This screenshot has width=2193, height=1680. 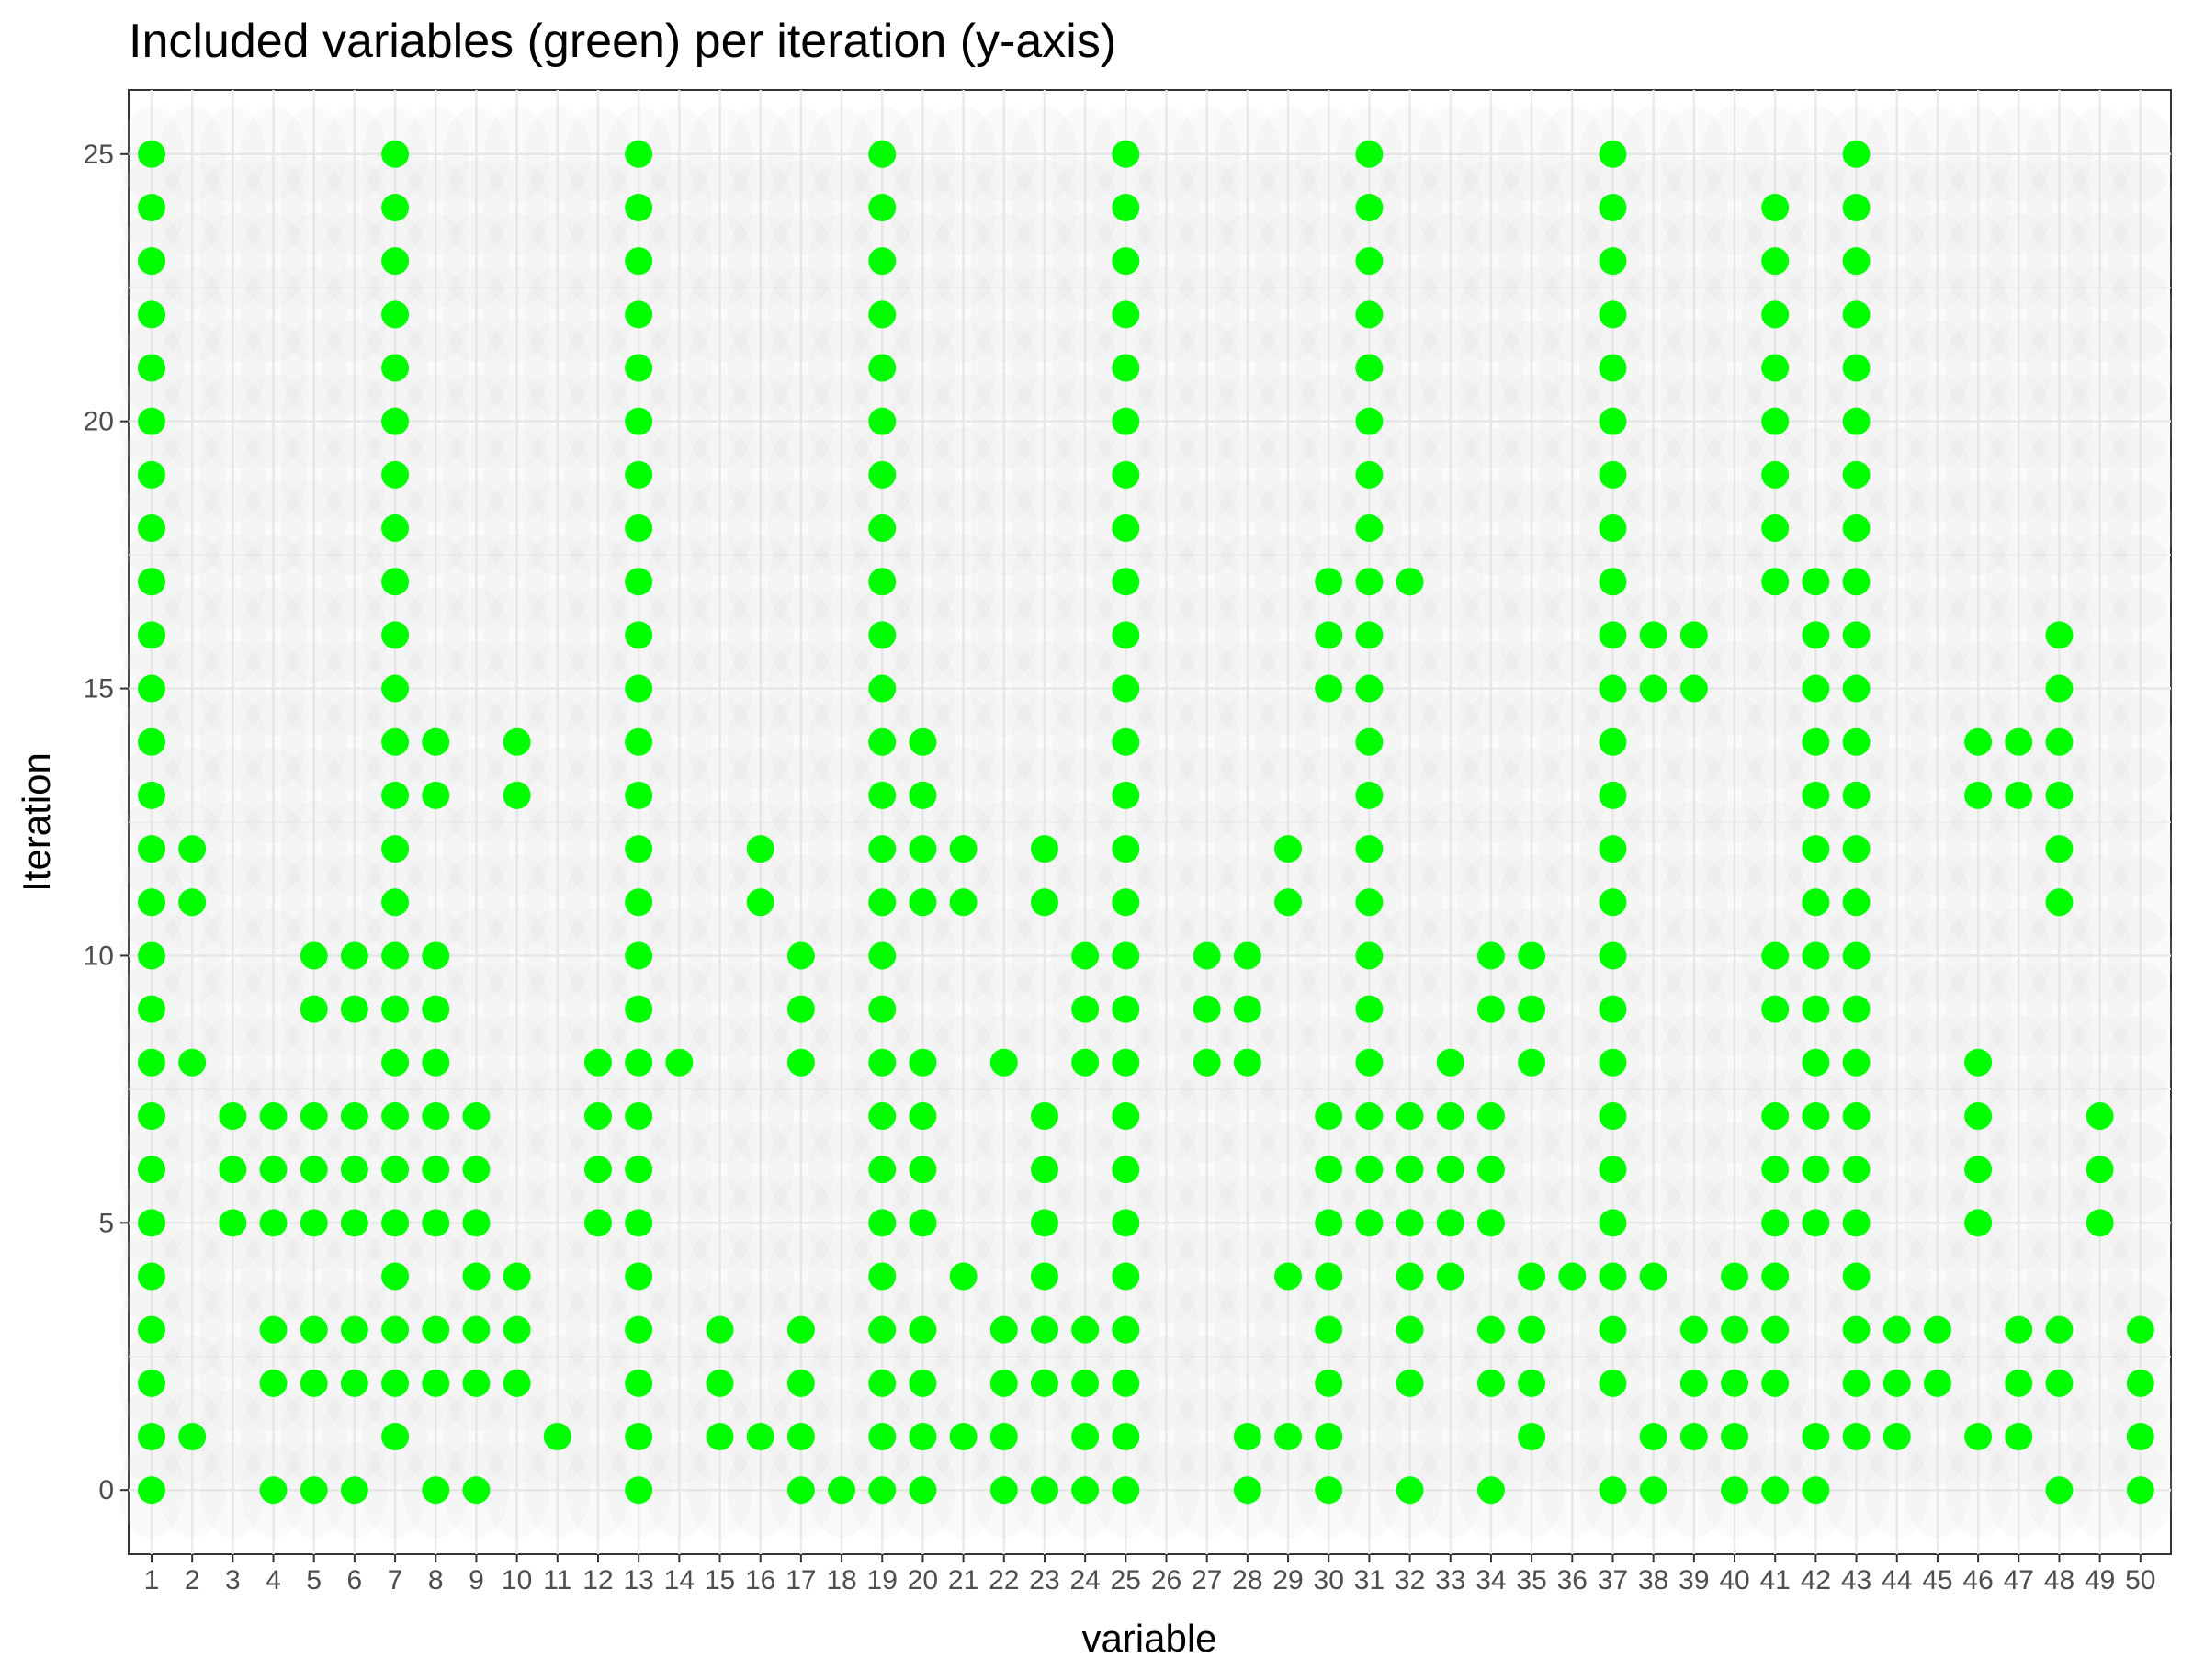 What do you see at coordinates (597, 1580) in the screenshot?
I see `x-tick-label: 12` at bounding box center [597, 1580].